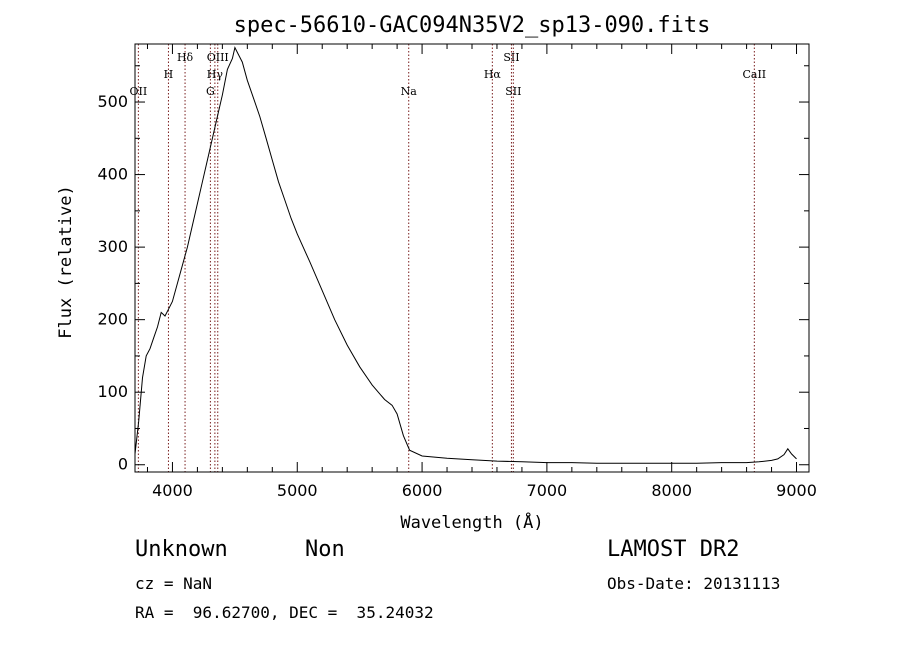 The width and height of the screenshot is (900, 649). I want to click on y-tick-label: 0, so click(123, 464).